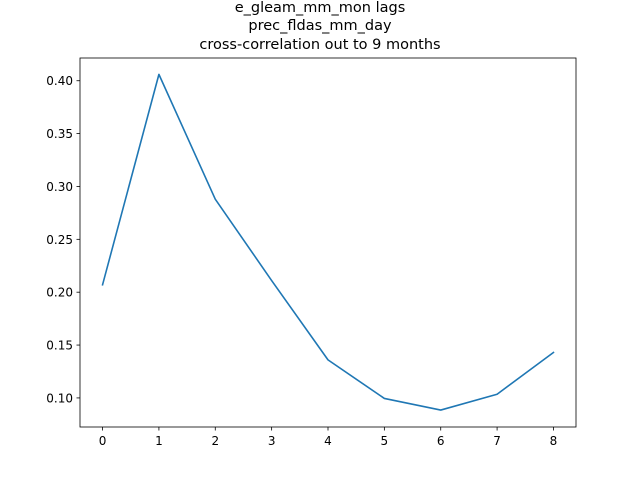  Describe the element at coordinates (159, 441) in the screenshot. I see `x-tick-label: 1` at that location.